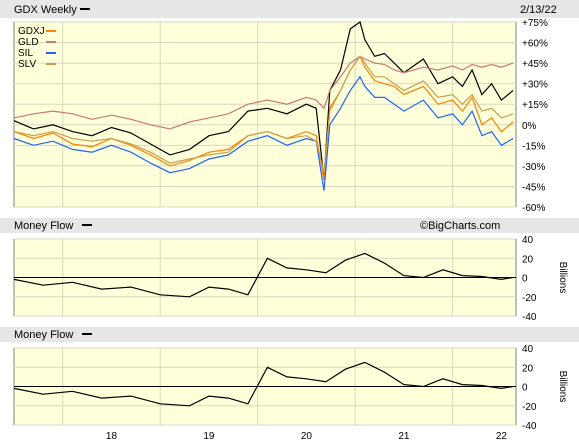 This screenshot has height=444, width=579. Describe the element at coordinates (31, 31) in the screenshot. I see `legend-label-gdxj: GDXJ` at that location.